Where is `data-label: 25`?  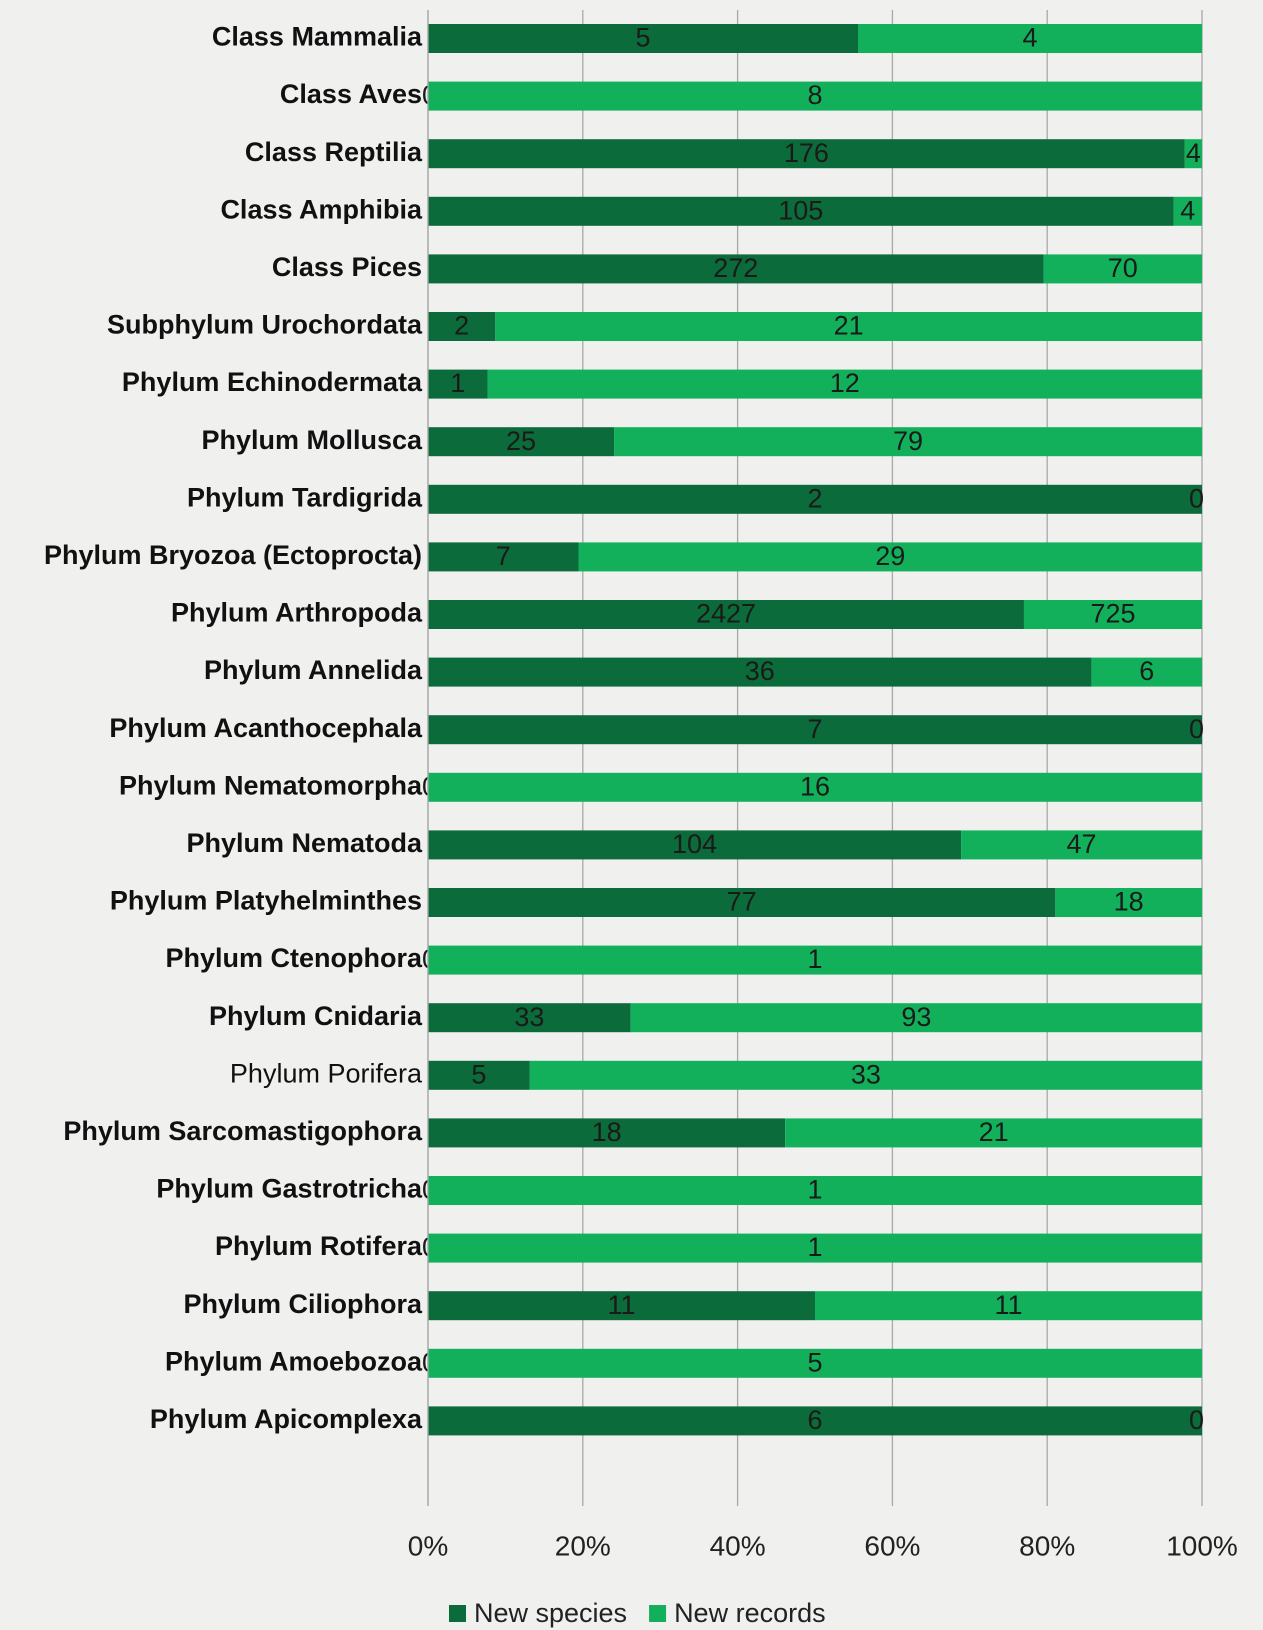 data-label: 25 is located at coordinates (521, 441).